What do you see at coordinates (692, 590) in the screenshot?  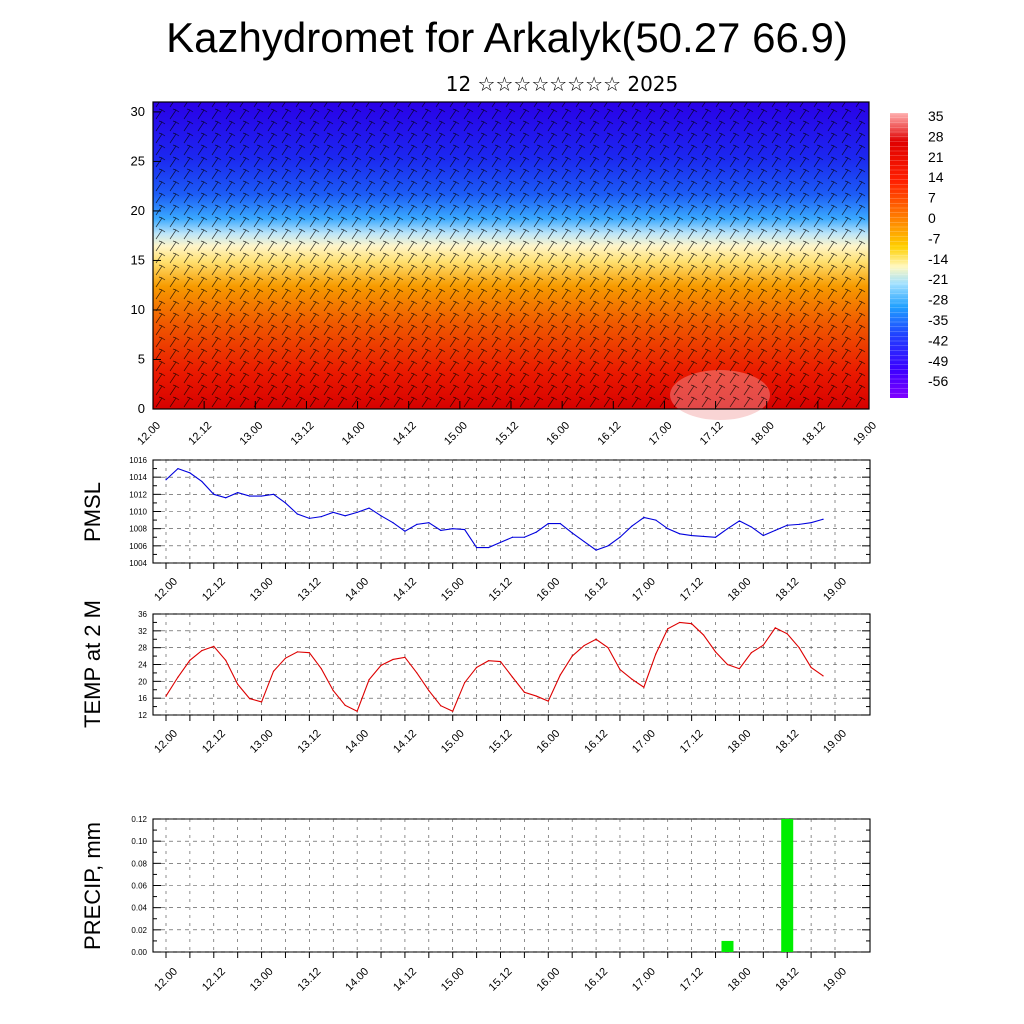 I see `x-tick-label: 17.12` at bounding box center [692, 590].